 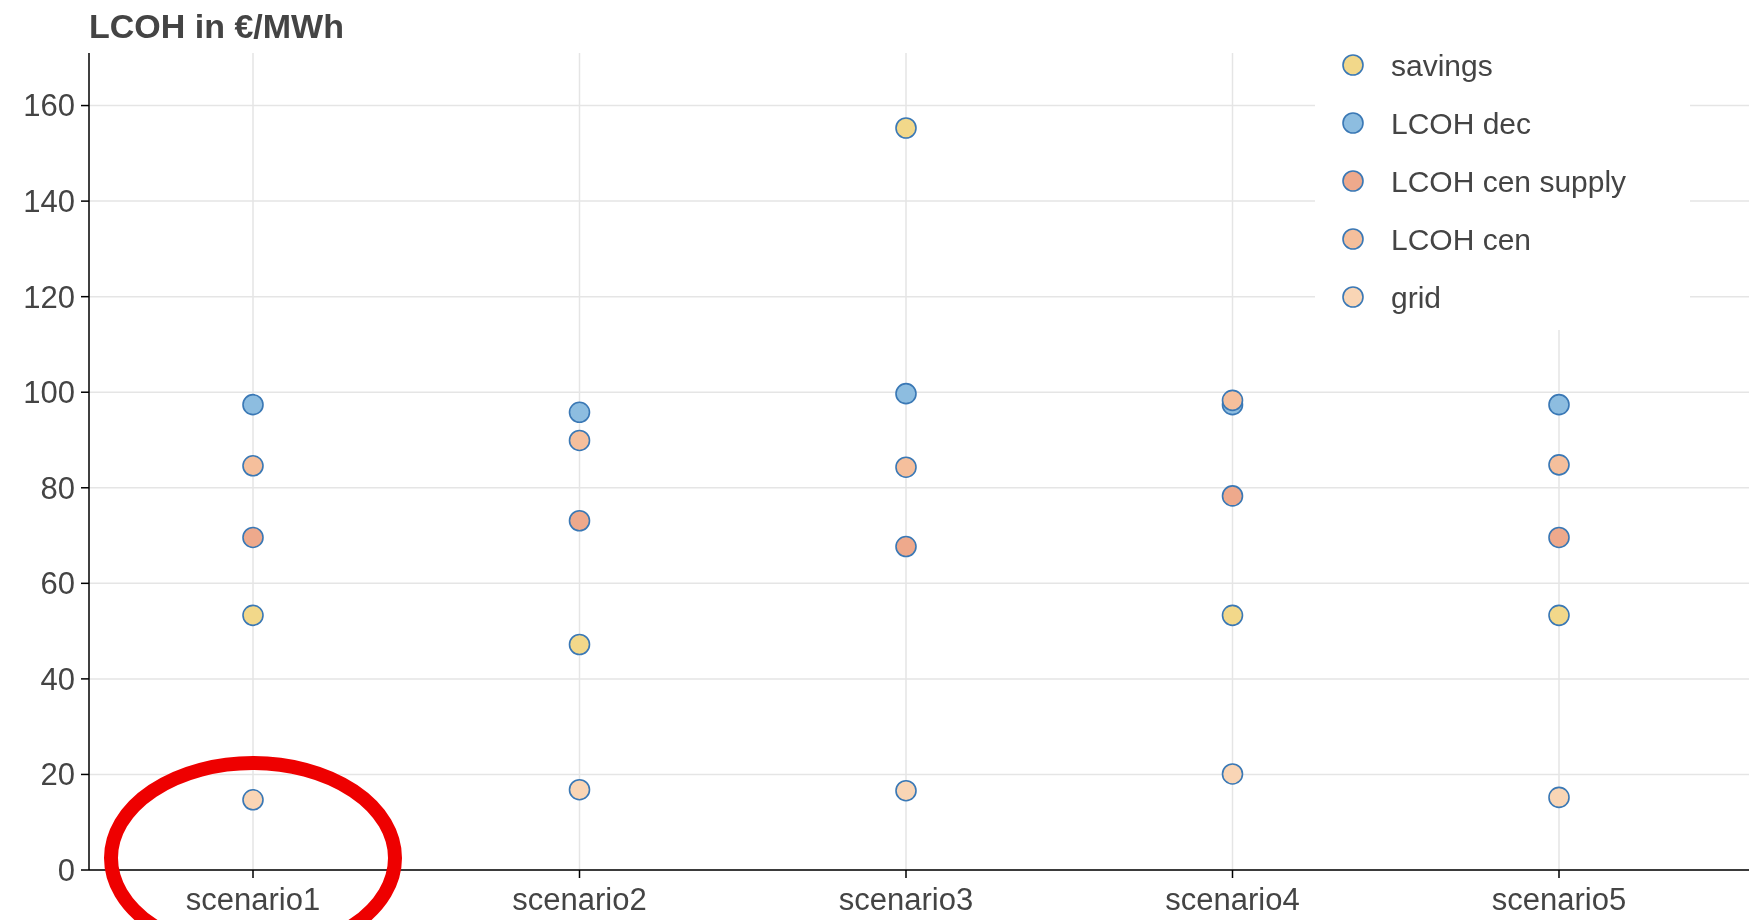 What do you see at coordinates (57, 775) in the screenshot?
I see `y-tick-label: 20` at bounding box center [57, 775].